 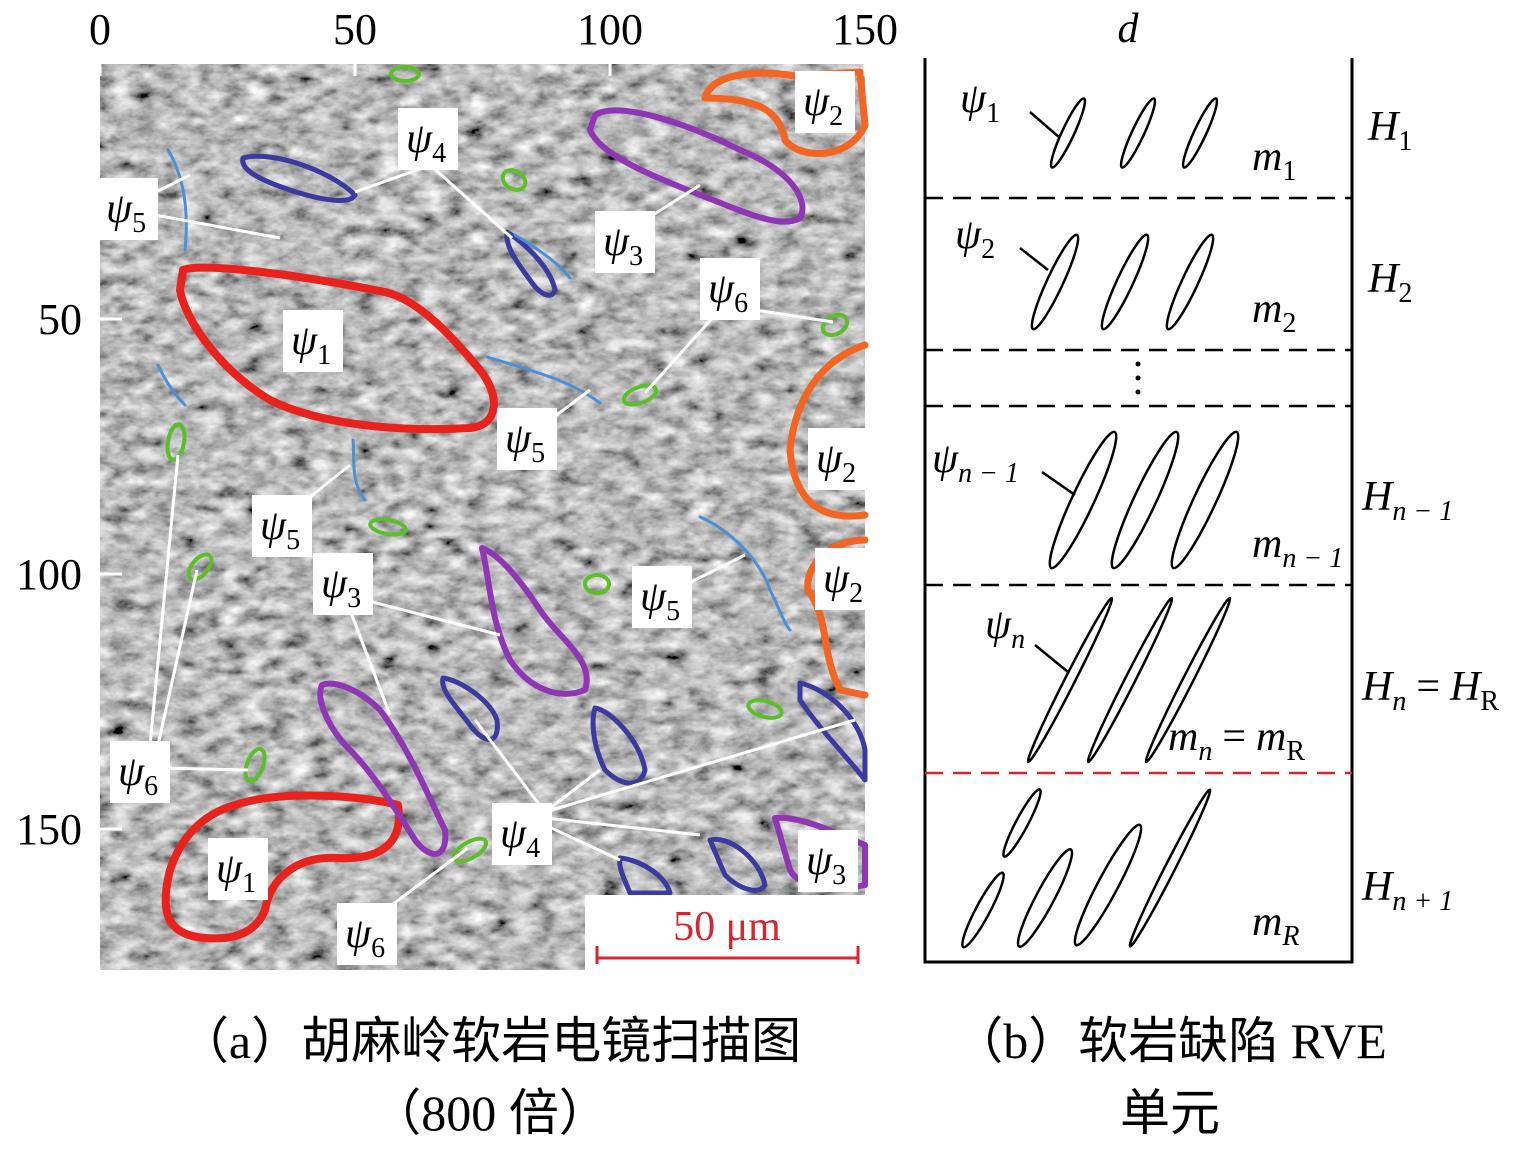 I want to click on layer-label: H1, so click(x=1389, y=130).